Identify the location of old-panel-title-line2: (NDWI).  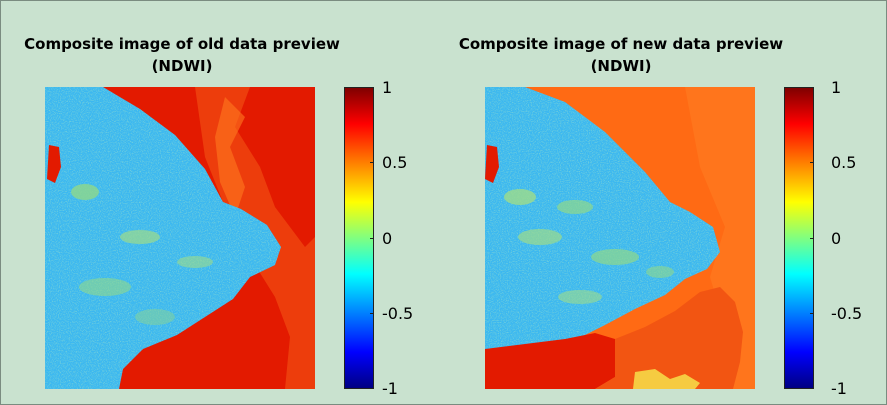
(182, 66).